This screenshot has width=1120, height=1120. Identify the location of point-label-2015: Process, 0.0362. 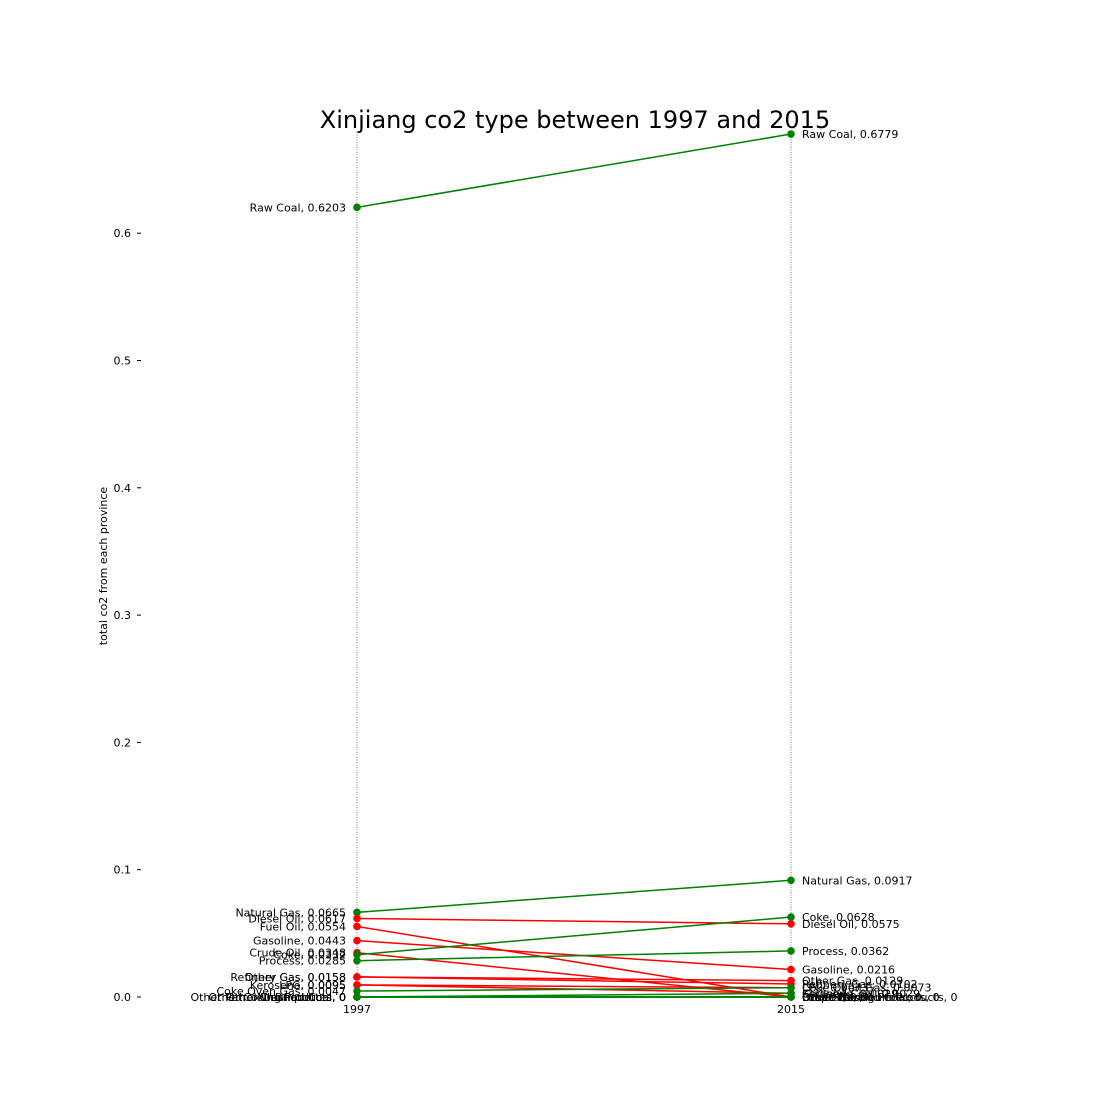
(845, 951).